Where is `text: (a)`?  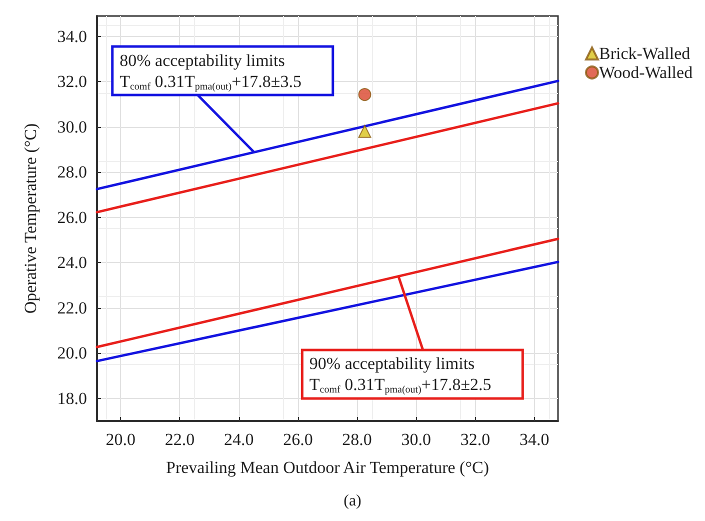
text: (a) is located at coordinates (353, 501).